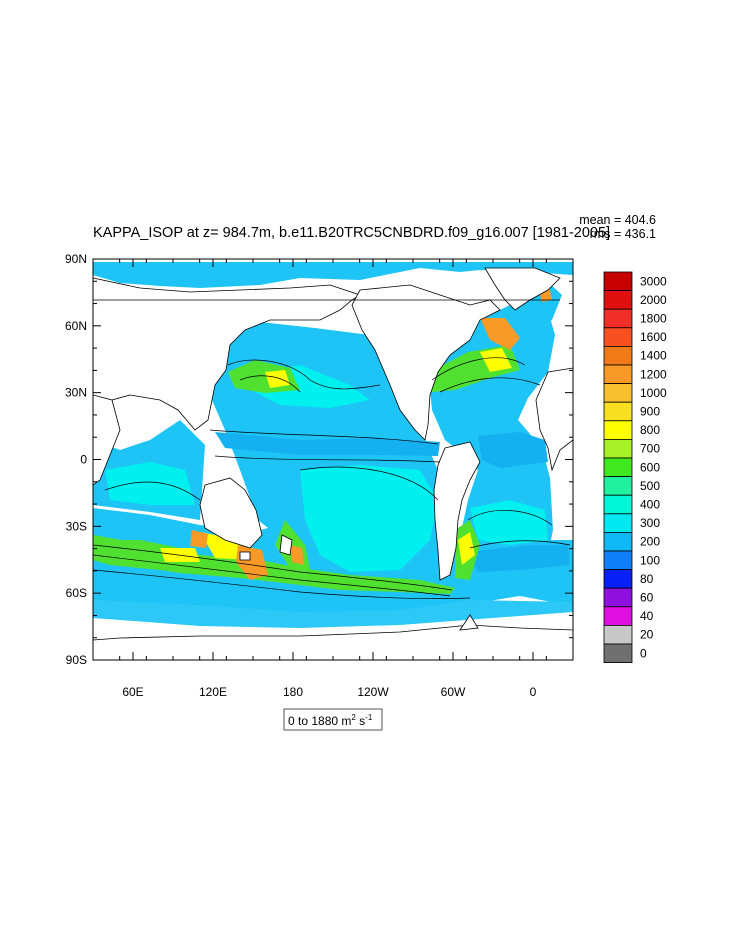 The height and width of the screenshot is (945, 733). What do you see at coordinates (107, 440) in the screenshot?
I see `land-africa-body` at bounding box center [107, 440].